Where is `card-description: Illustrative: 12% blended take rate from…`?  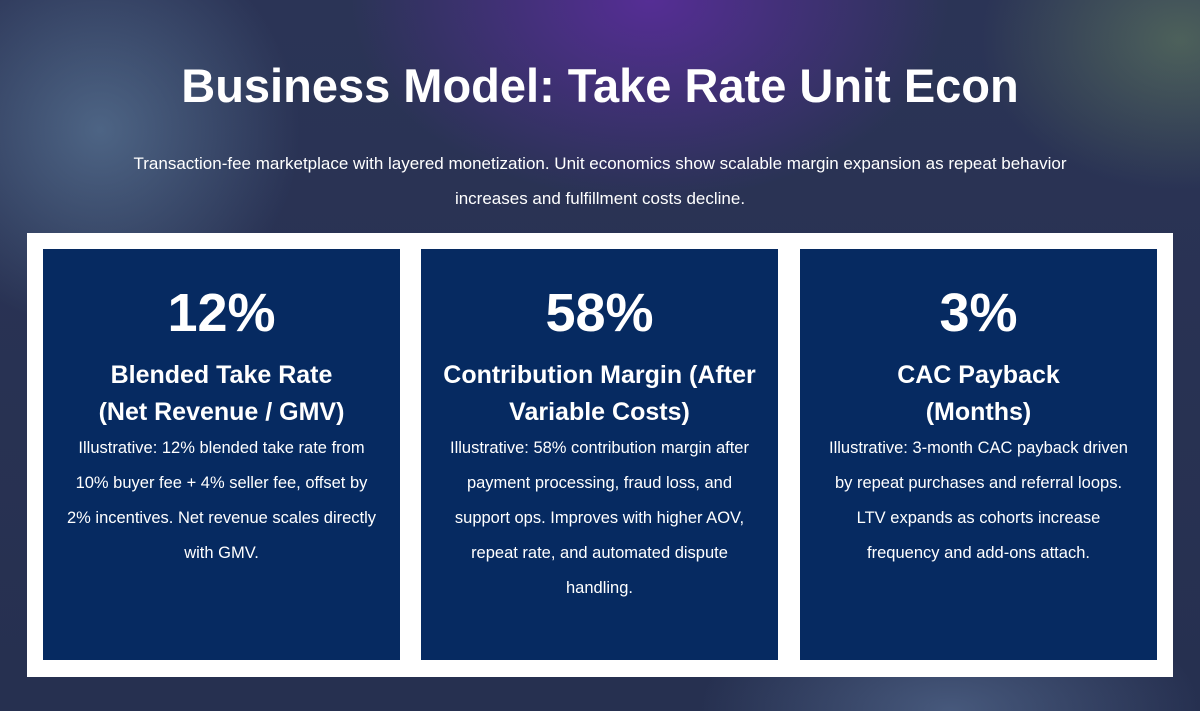
card-description: Illustrative: 12% blended take rate from… is located at coordinates (221, 500).